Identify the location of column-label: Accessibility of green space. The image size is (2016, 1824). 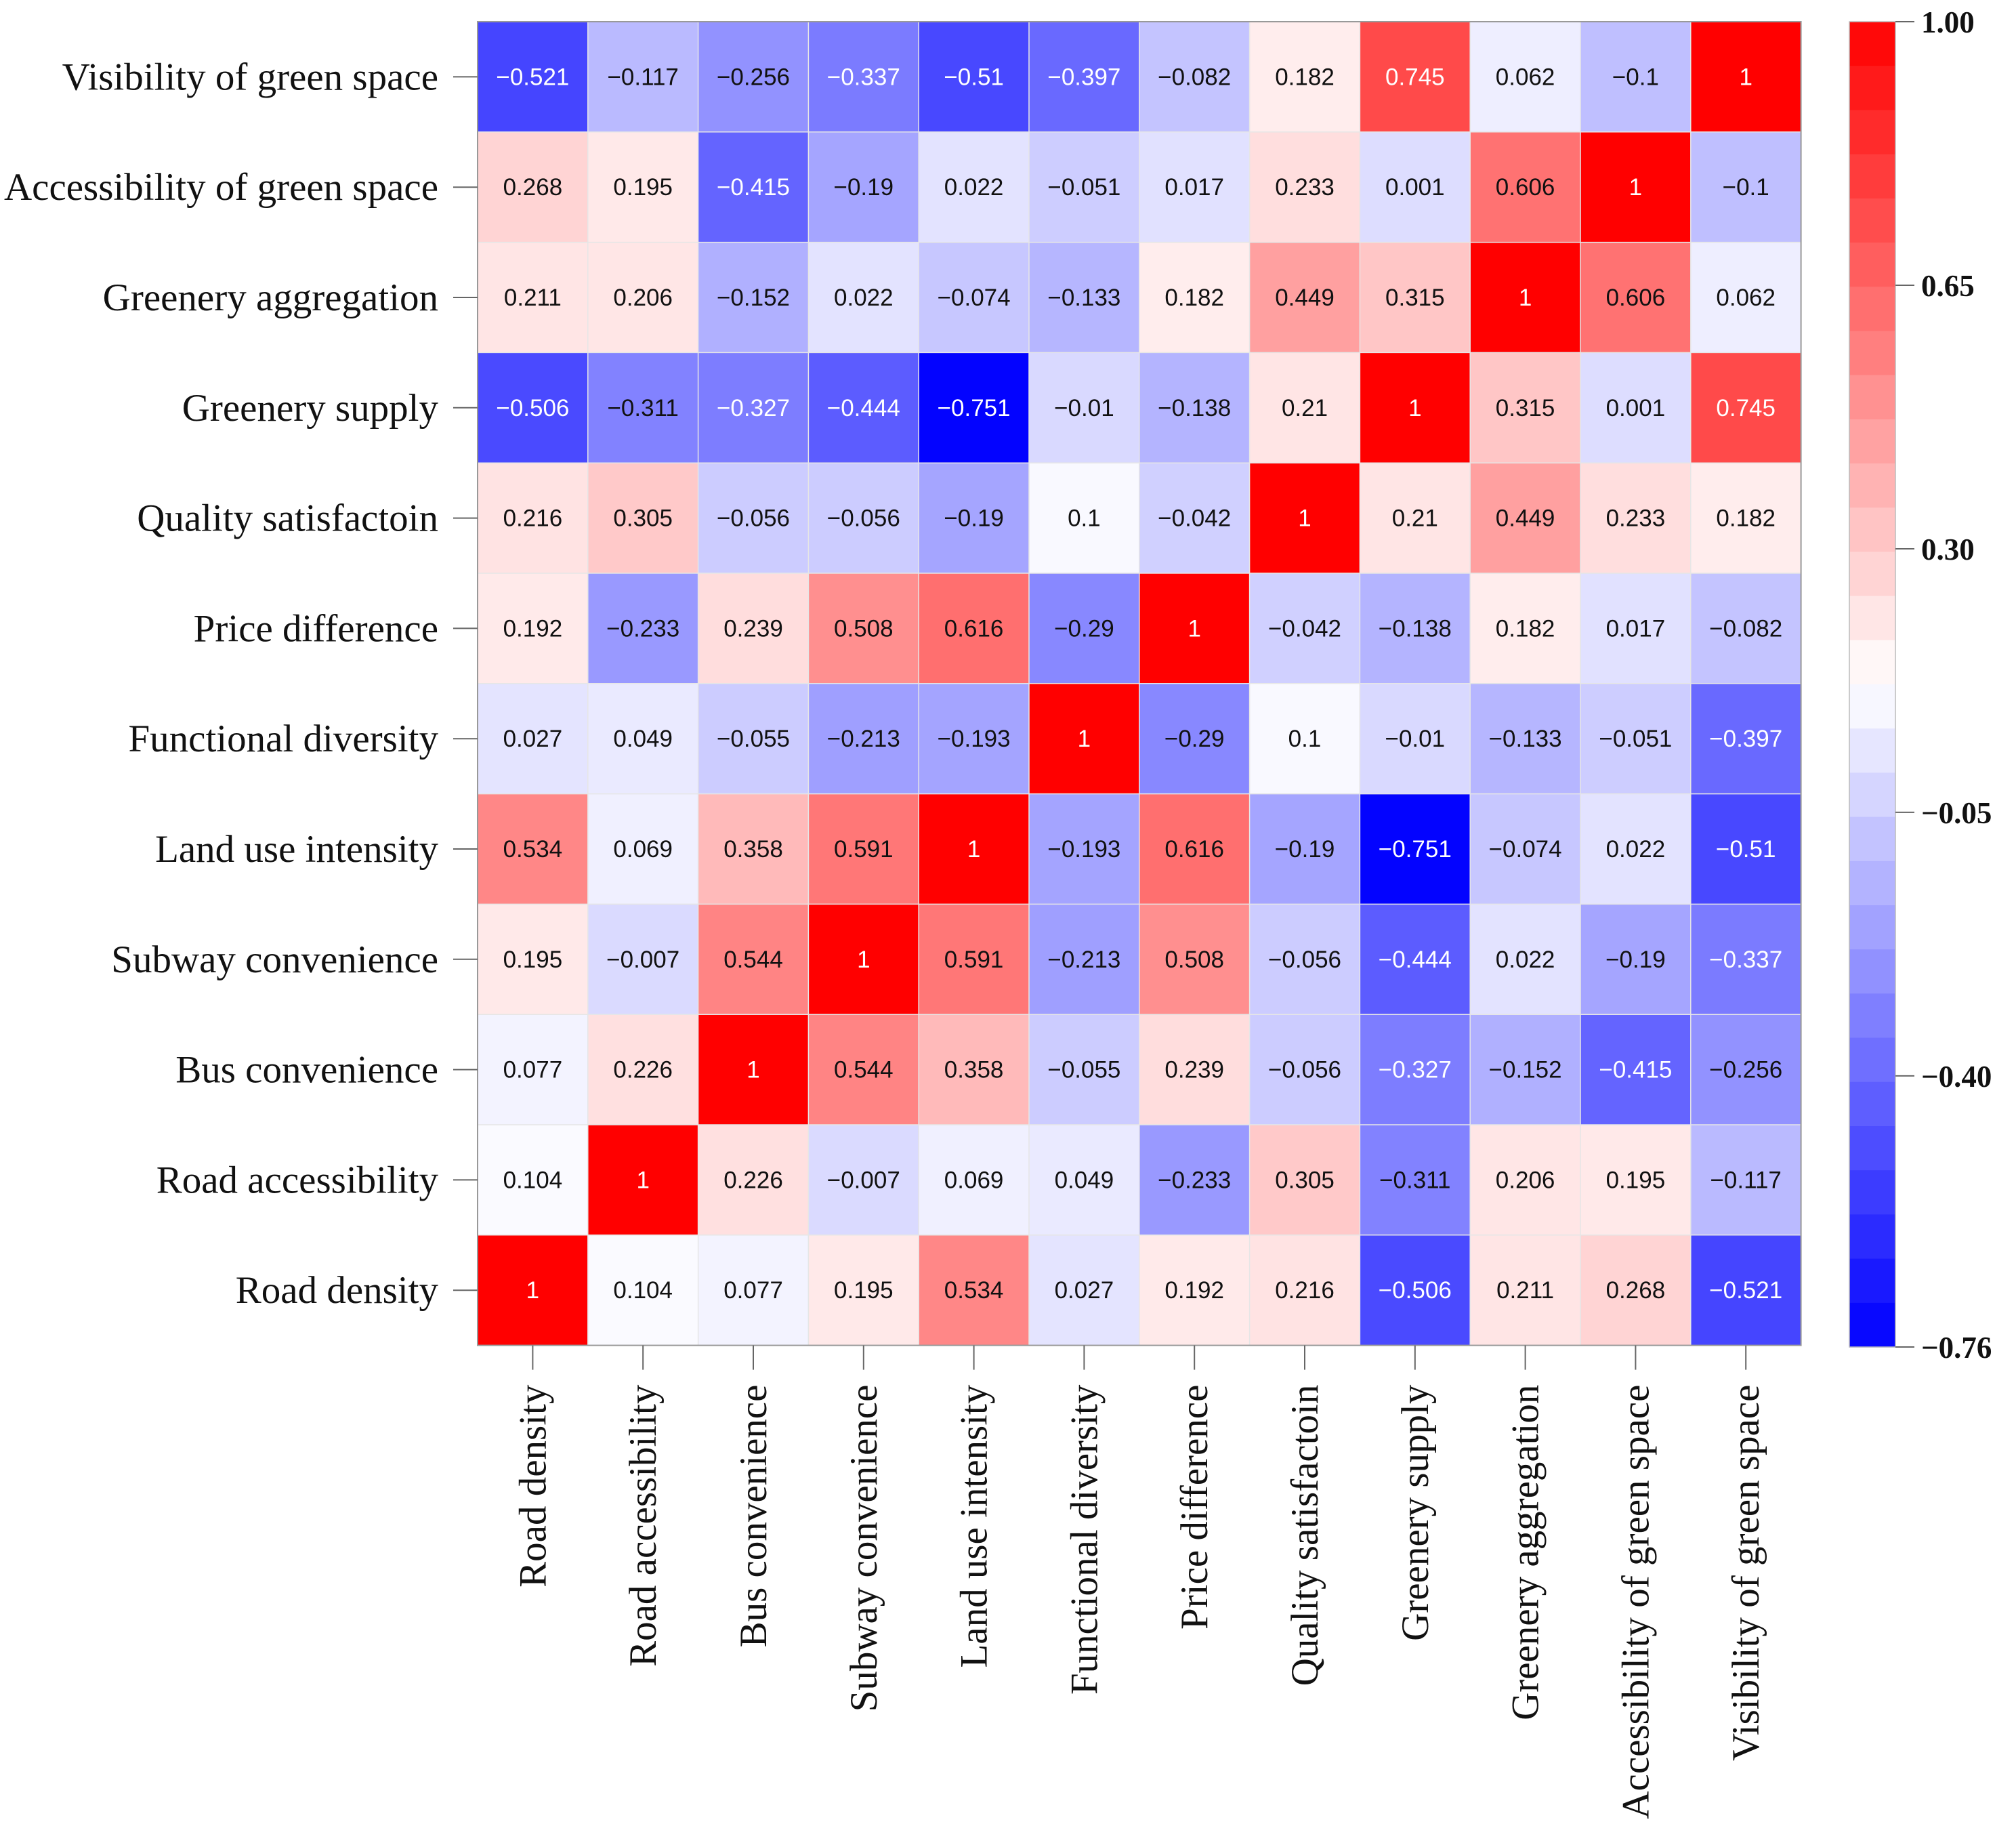
(1635, 1602).